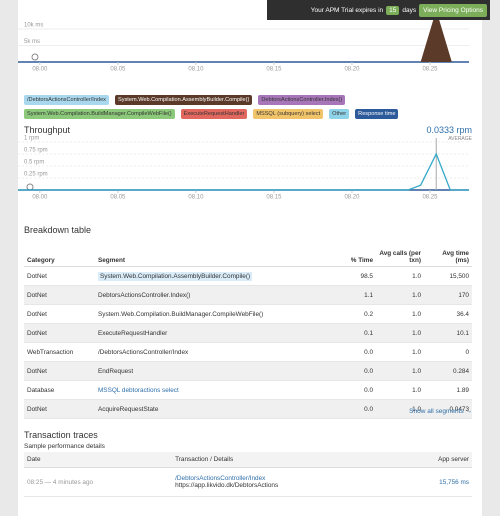 The width and height of the screenshot is (500, 516). I want to click on legend-chip: DebtorsActionsController.Index(), so click(302, 100).